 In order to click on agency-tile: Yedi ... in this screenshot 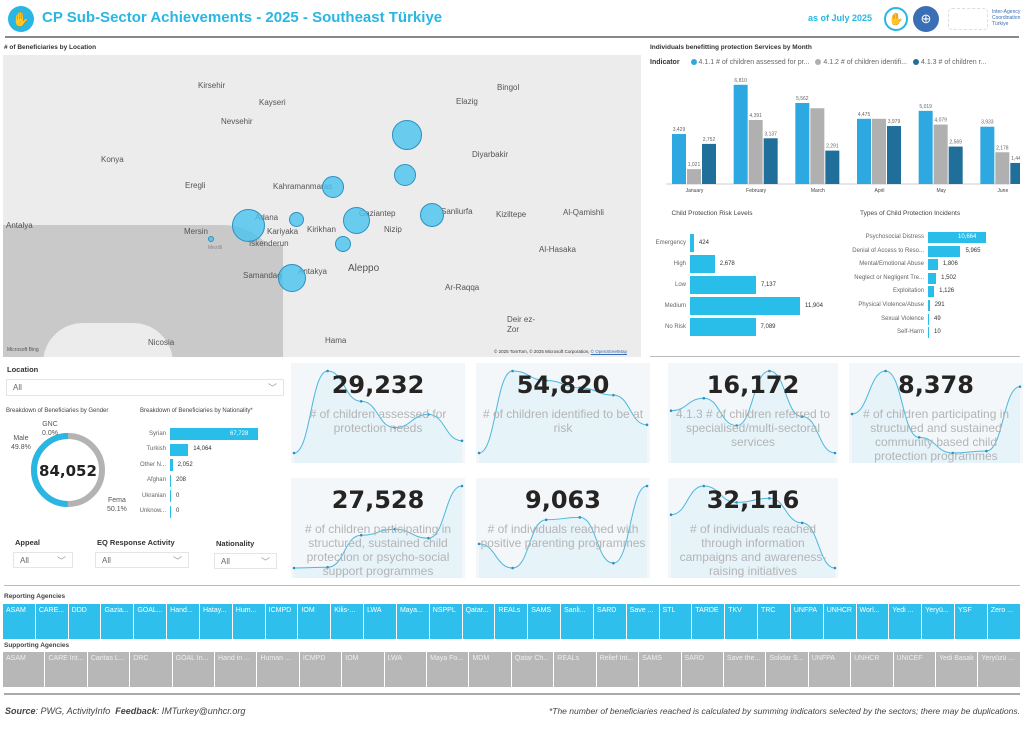, I will do `click(905, 621)`.